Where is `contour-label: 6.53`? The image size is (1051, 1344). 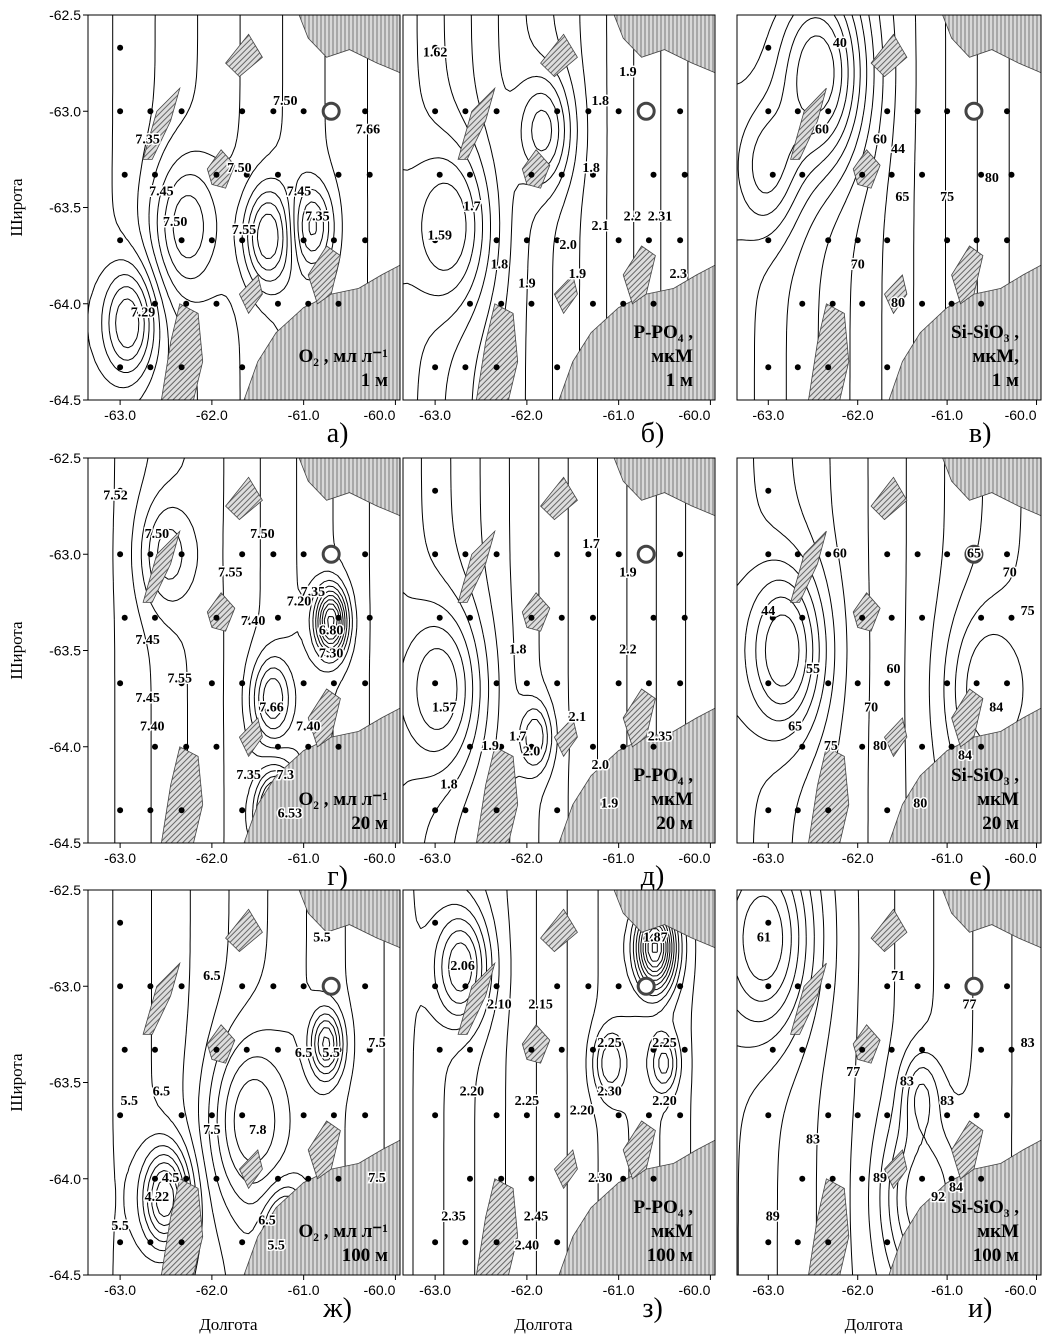 contour-label: 6.53 is located at coordinates (290, 813).